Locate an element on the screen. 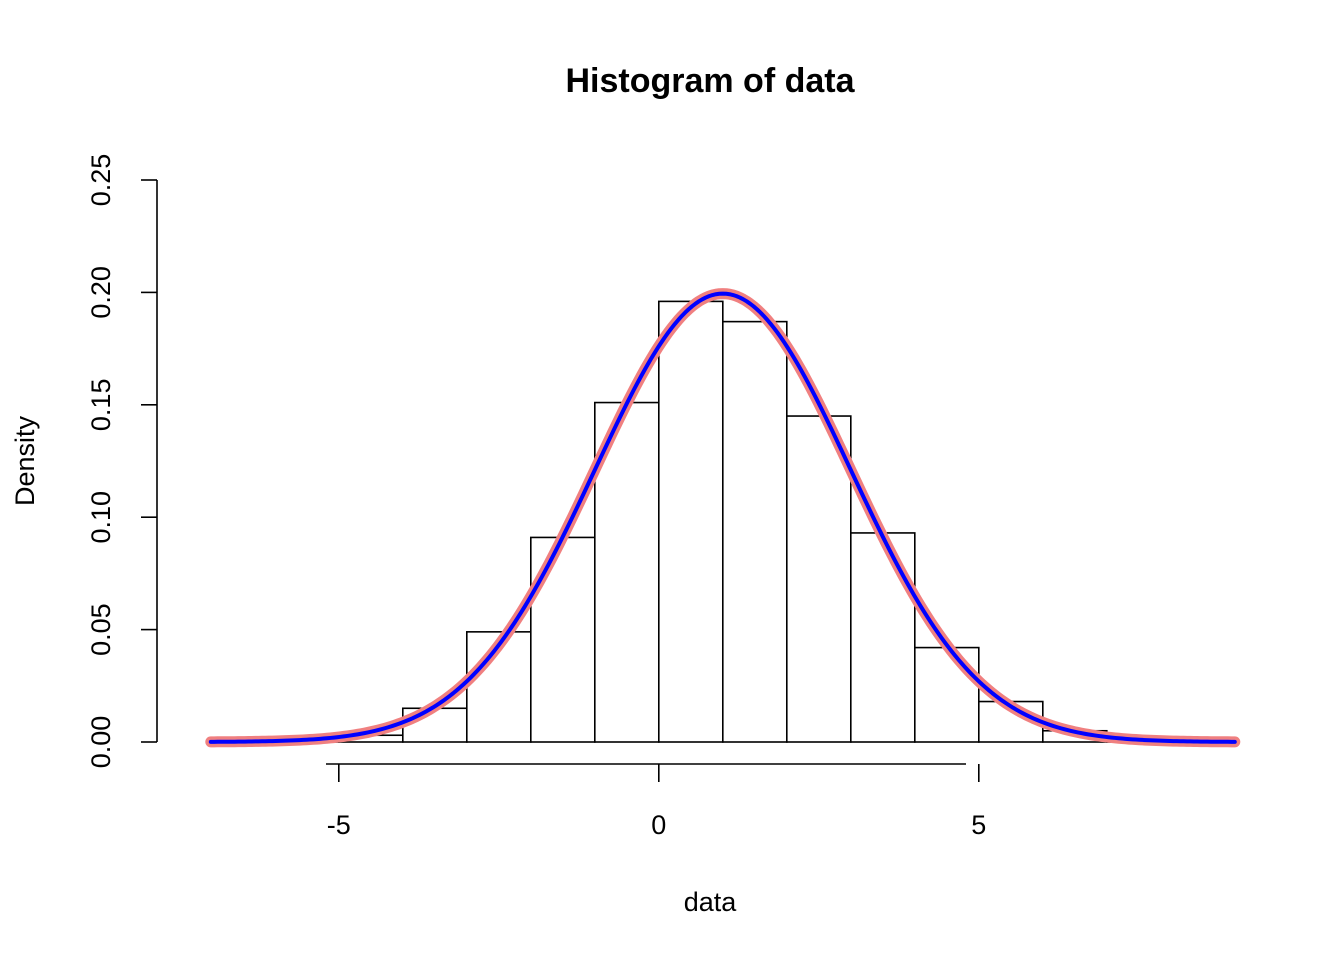  chart-title: Histogram of data is located at coordinates (710, 81).